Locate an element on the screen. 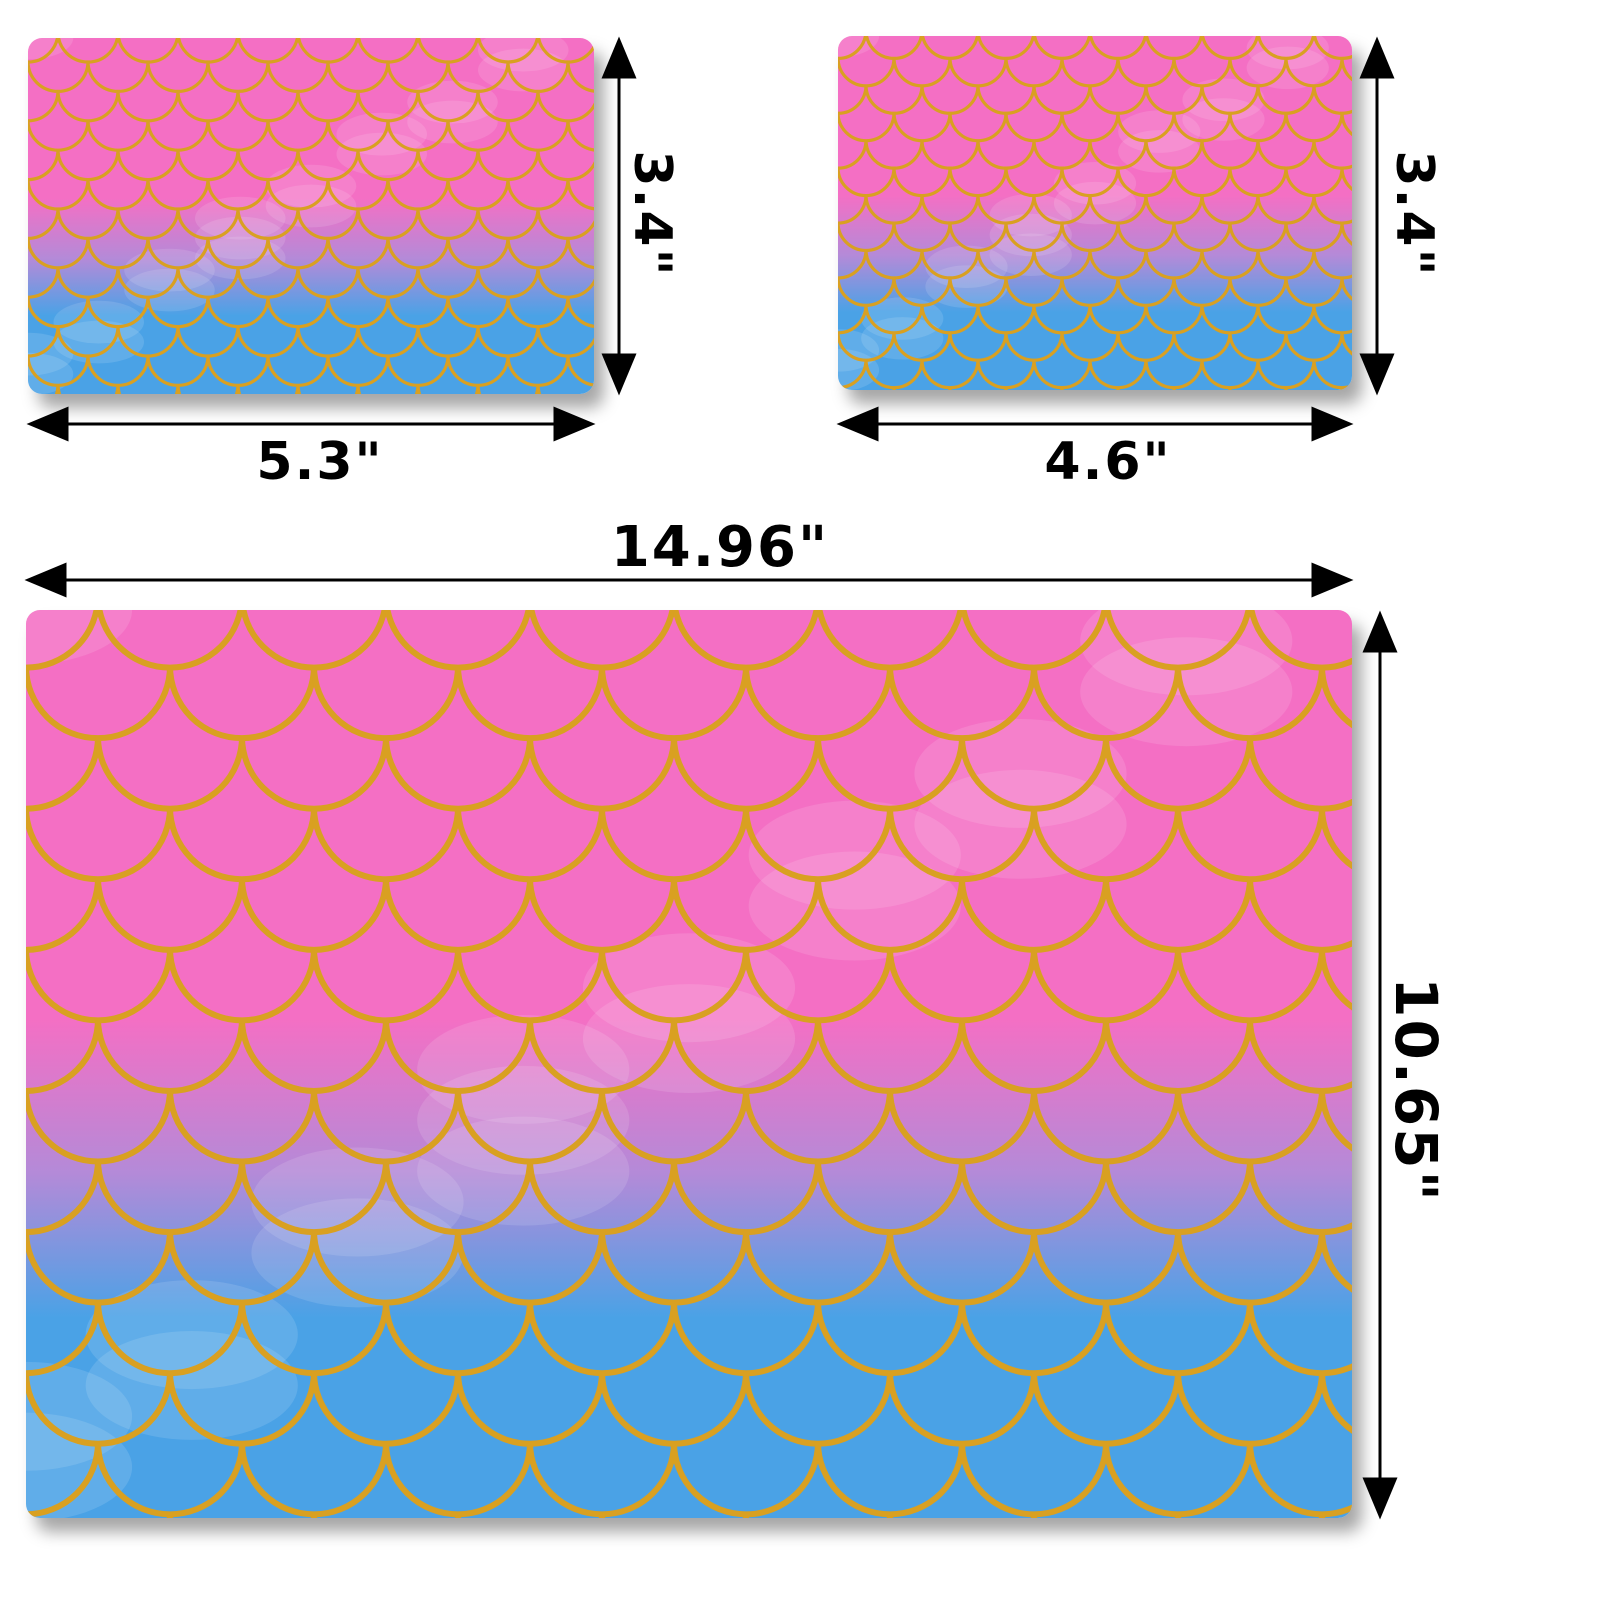  small-mat-left is located at coordinates (311, 216).